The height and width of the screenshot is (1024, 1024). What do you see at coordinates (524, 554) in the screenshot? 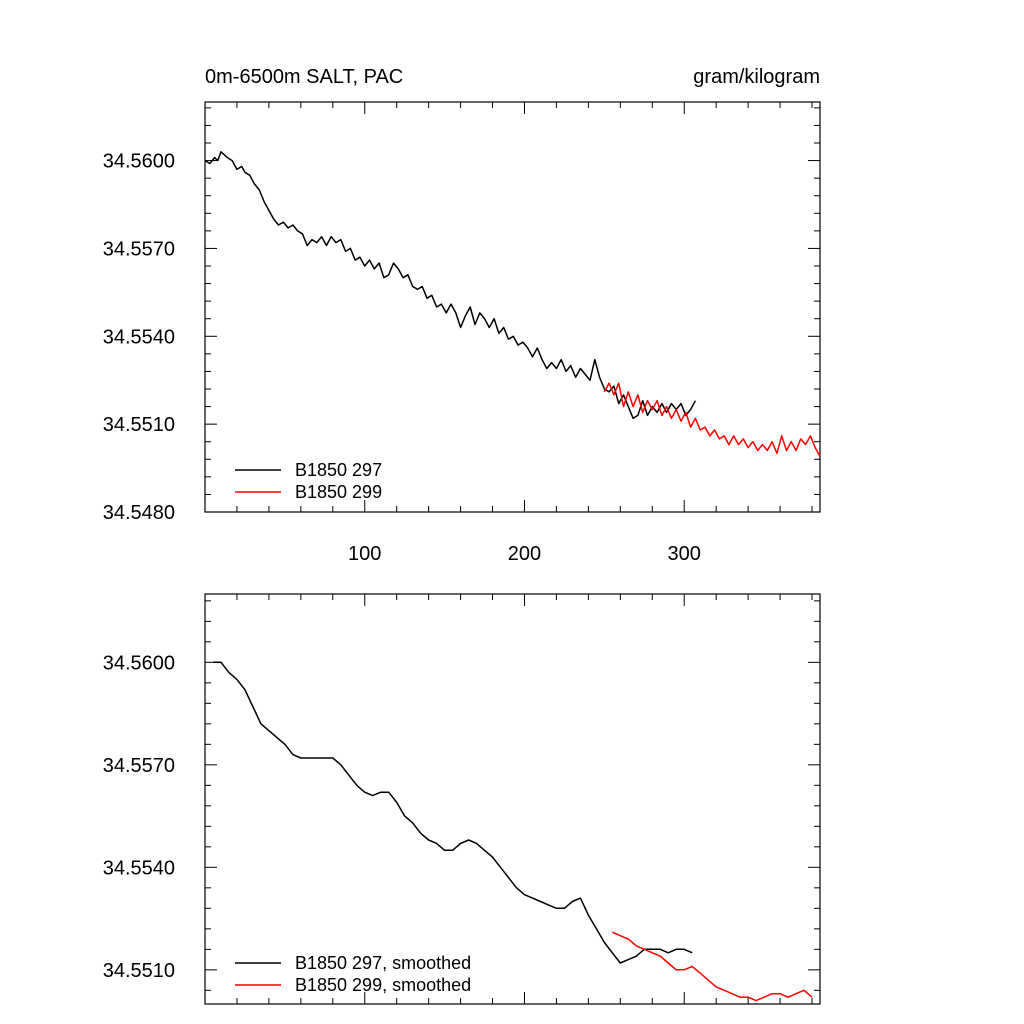
I see `x-tick-label: 200` at bounding box center [524, 554].